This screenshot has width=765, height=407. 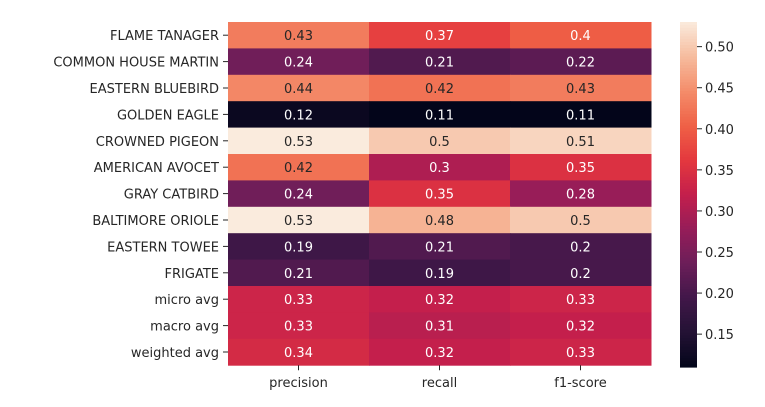 What do you see at coordinates (164, 36) in the screenshot?
I see `row-label: FLAME TANAGER` at bounding box center [164, 36].